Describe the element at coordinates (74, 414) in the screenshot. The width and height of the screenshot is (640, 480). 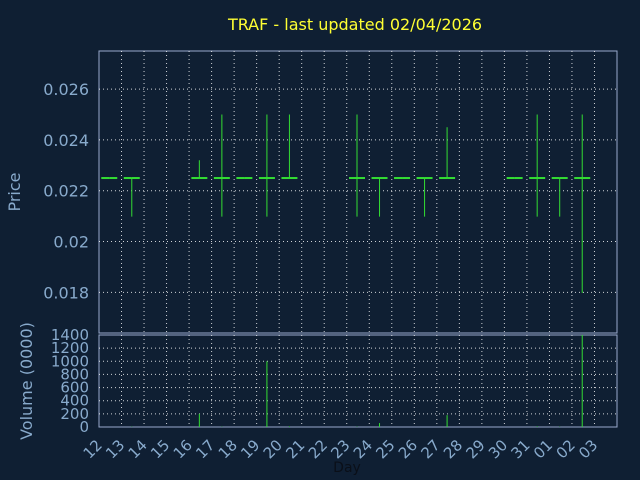
I see `volume-tick-label: 200` at that location.